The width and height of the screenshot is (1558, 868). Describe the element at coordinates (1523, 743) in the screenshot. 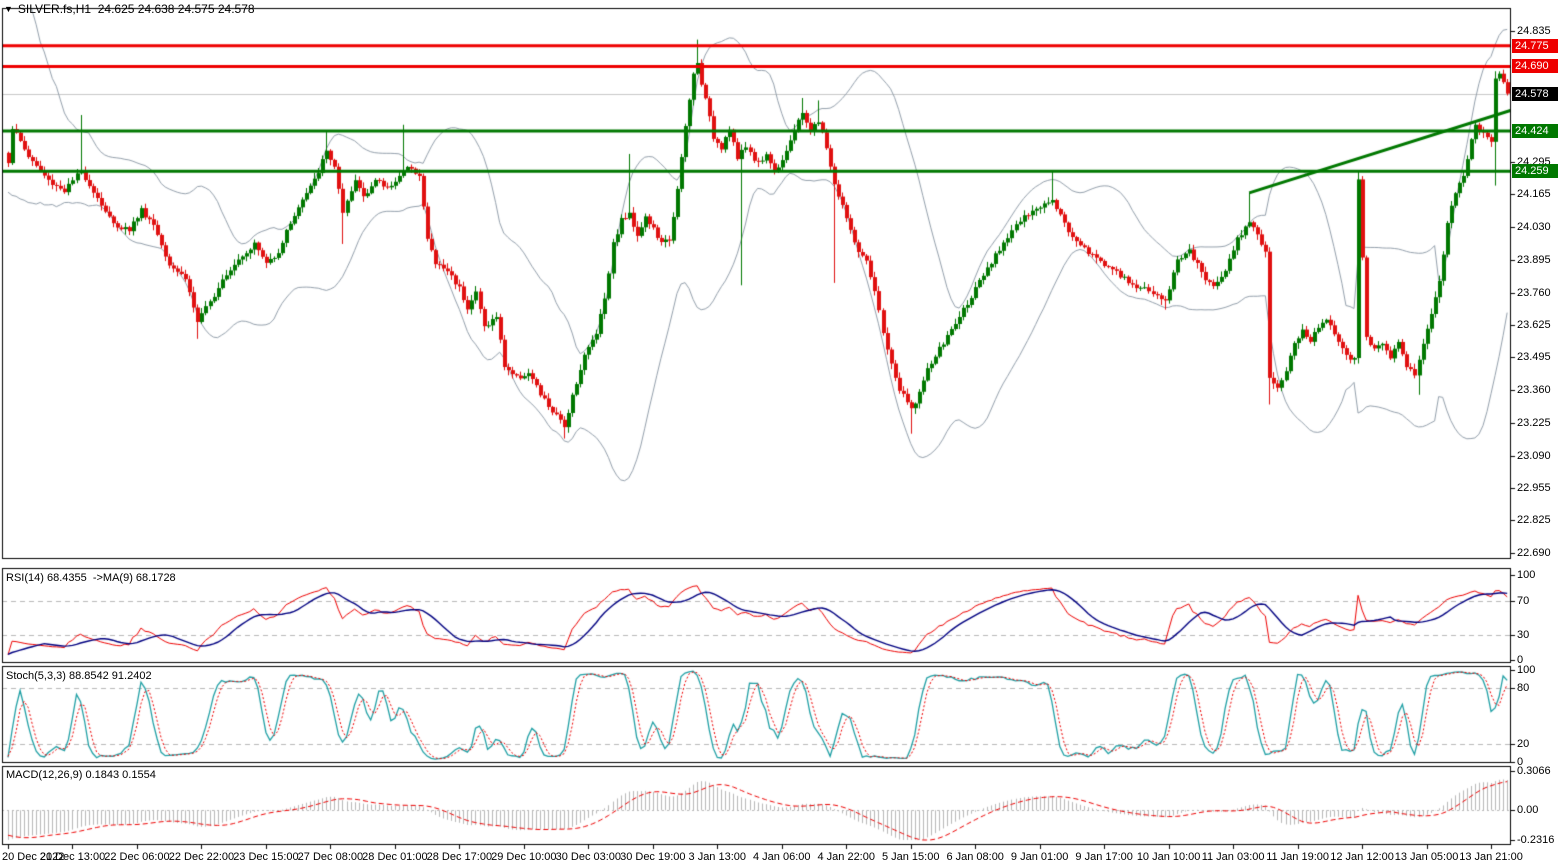

I see `indicator-axis-label: 20` at that location.